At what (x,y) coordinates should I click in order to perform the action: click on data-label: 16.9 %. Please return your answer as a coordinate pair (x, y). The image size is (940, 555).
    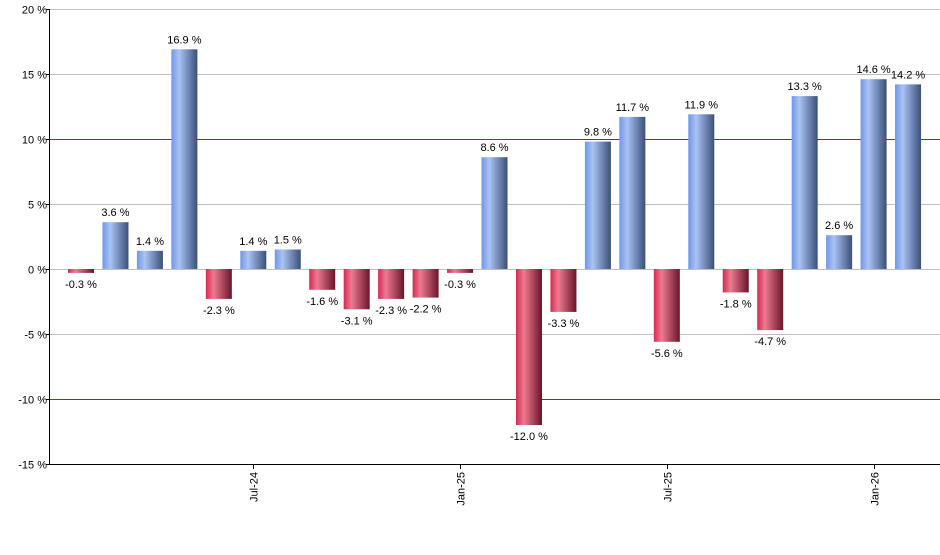
    Looking at the image, I should click on (184, 40).